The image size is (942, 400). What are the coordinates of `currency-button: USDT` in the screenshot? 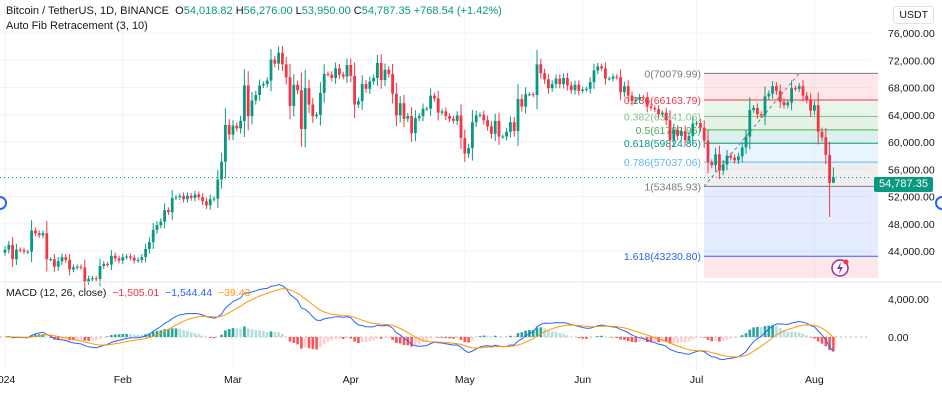 It's located at (913, 15).